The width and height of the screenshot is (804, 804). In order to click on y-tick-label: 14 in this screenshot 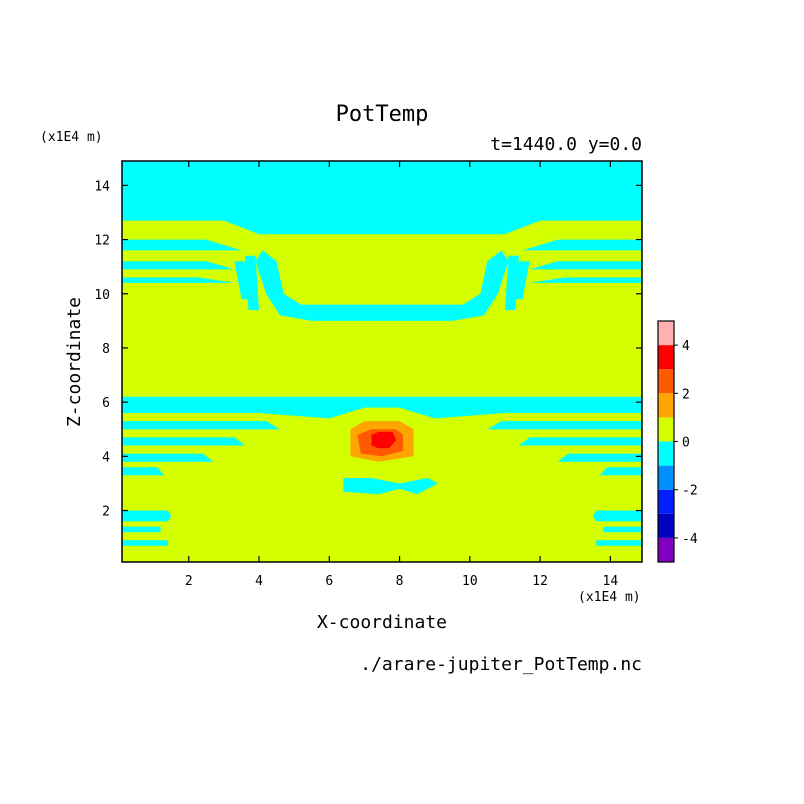, I will do `click(102, 186)`.